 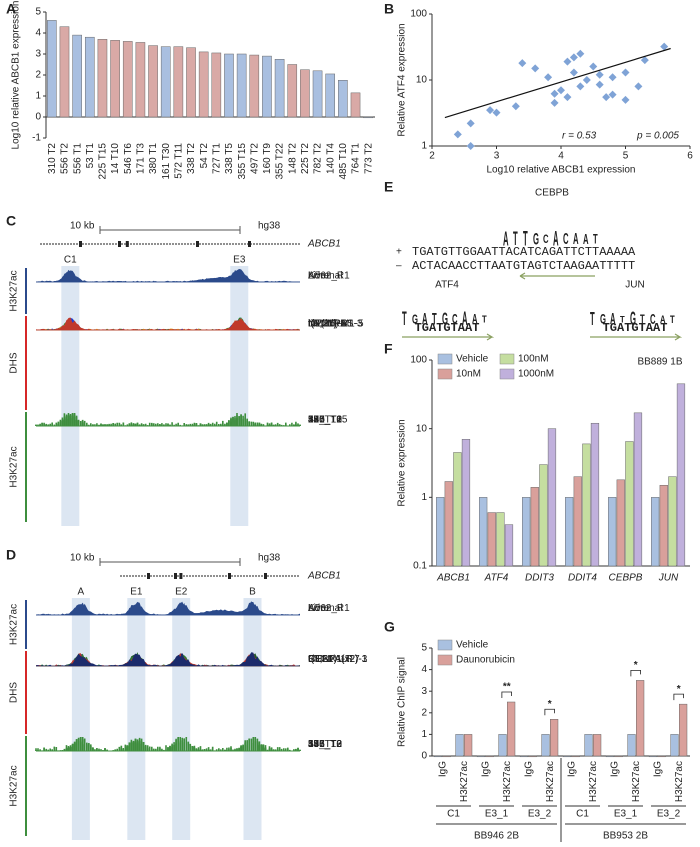 What do you see at coordinates (536, 374) in the screenshot?
I see `legend-label: 1000nM` at bounding box center [536, 374].